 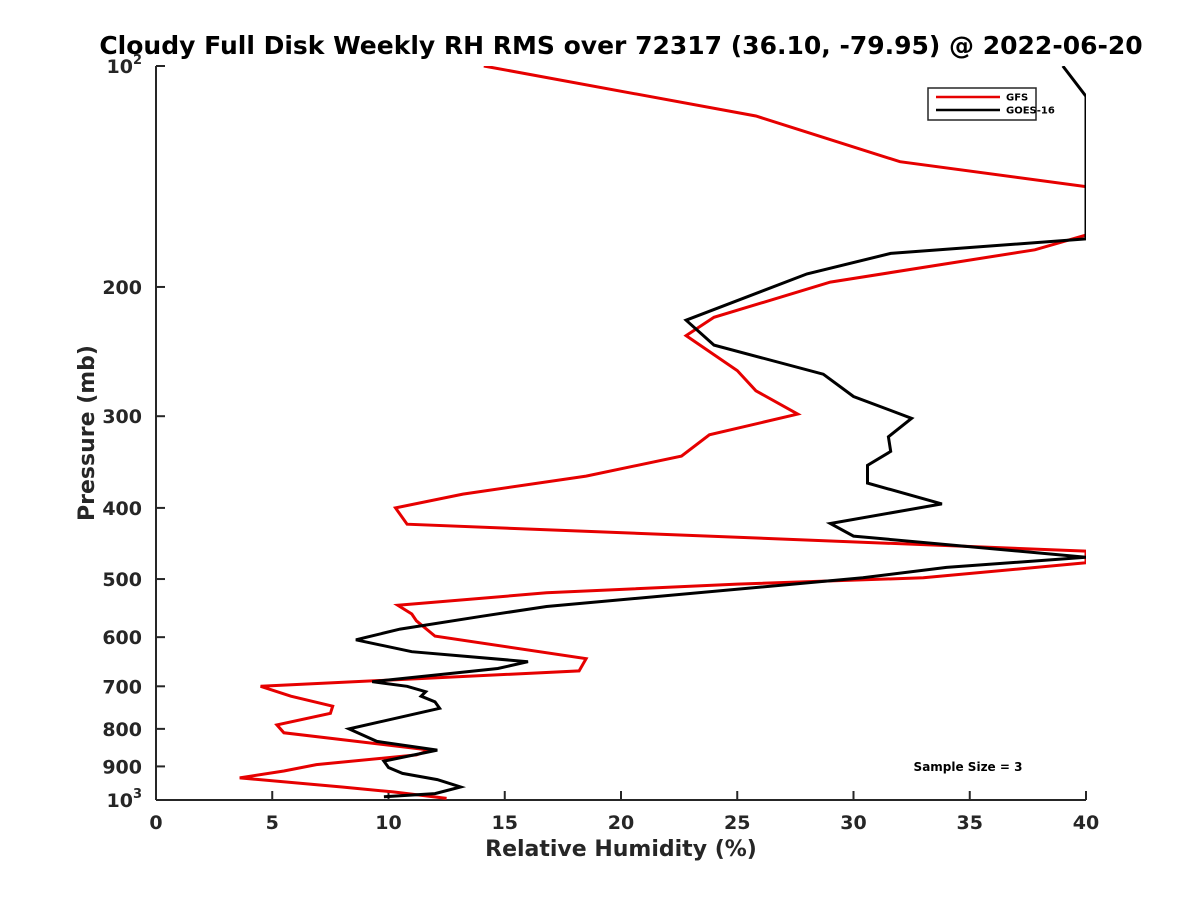 I want to click on y-tick-label: 500, so click(x=122, y=580).